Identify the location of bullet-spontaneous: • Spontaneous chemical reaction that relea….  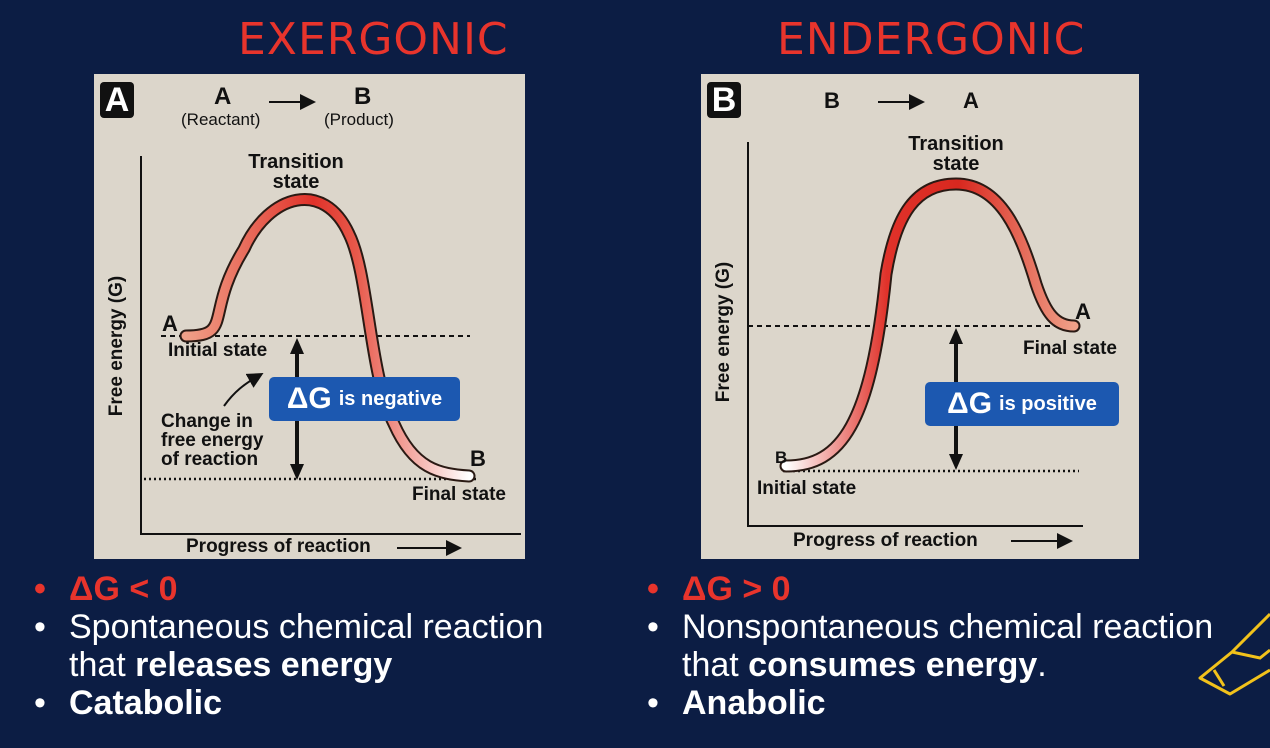
(289, 646).